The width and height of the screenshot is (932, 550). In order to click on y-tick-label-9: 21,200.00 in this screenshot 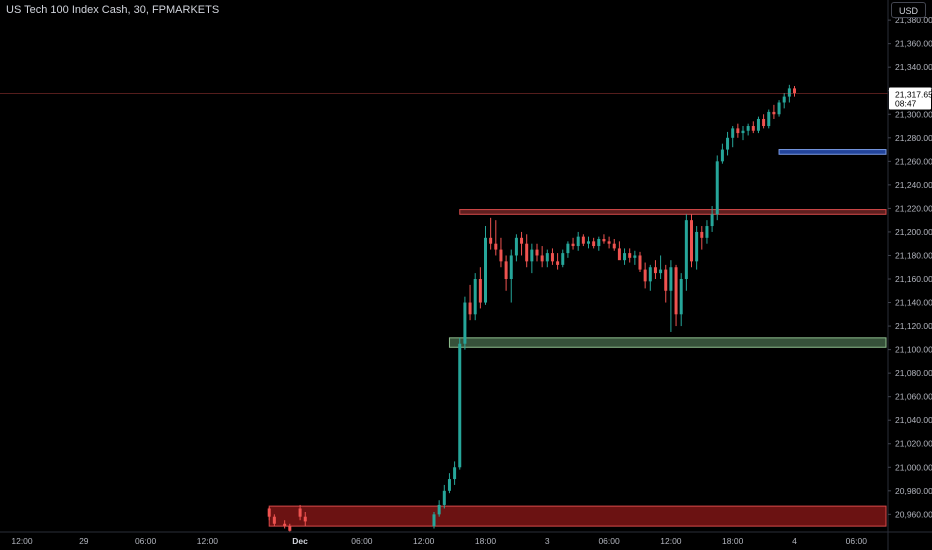, I will do `click(913, 232)`.